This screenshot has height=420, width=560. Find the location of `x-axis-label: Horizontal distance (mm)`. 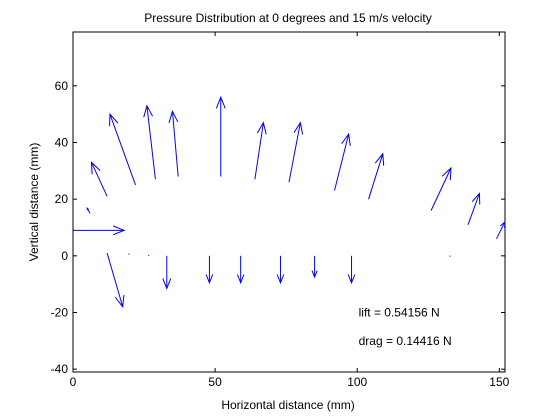

x-axis-label: Horizontal distance (mm) is located at coordinates (287, 405).